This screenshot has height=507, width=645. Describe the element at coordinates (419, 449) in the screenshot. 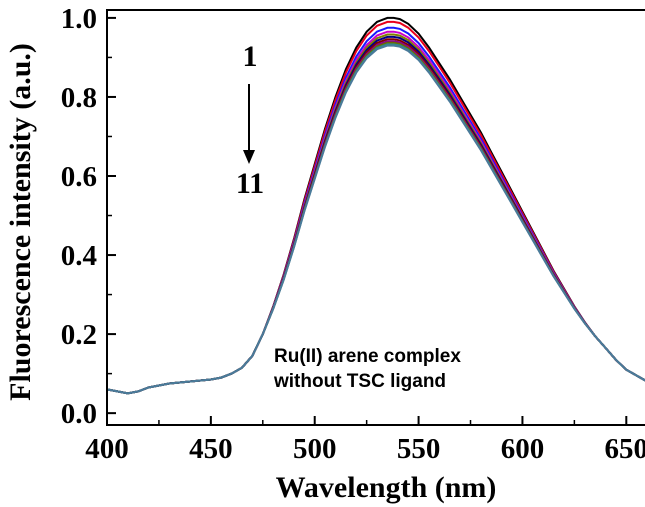

I see `x-tick-label: 550` at that location.